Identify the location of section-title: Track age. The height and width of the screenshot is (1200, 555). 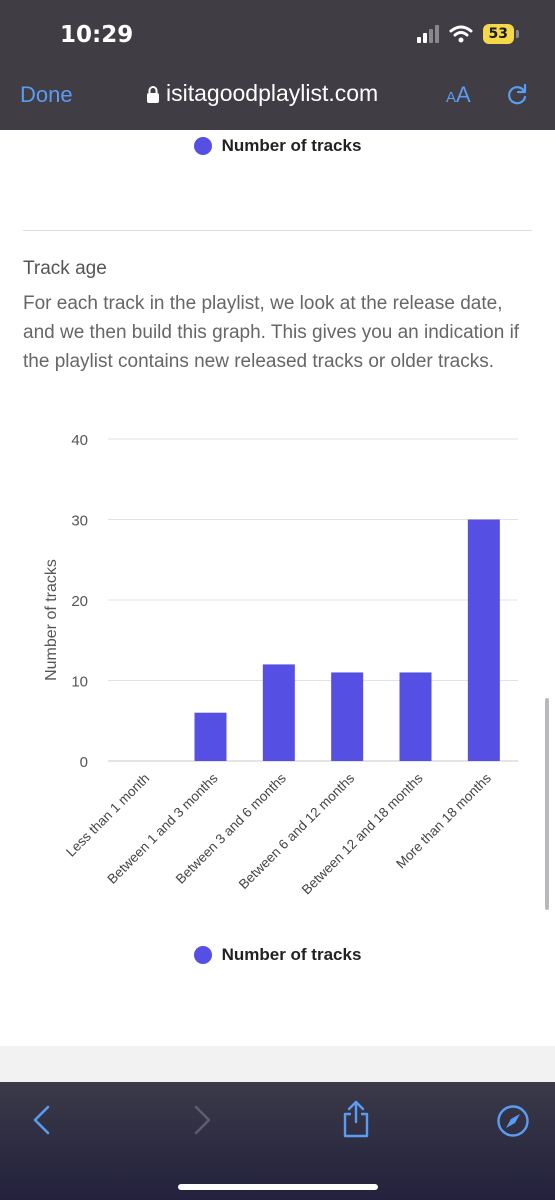
(65, 268).